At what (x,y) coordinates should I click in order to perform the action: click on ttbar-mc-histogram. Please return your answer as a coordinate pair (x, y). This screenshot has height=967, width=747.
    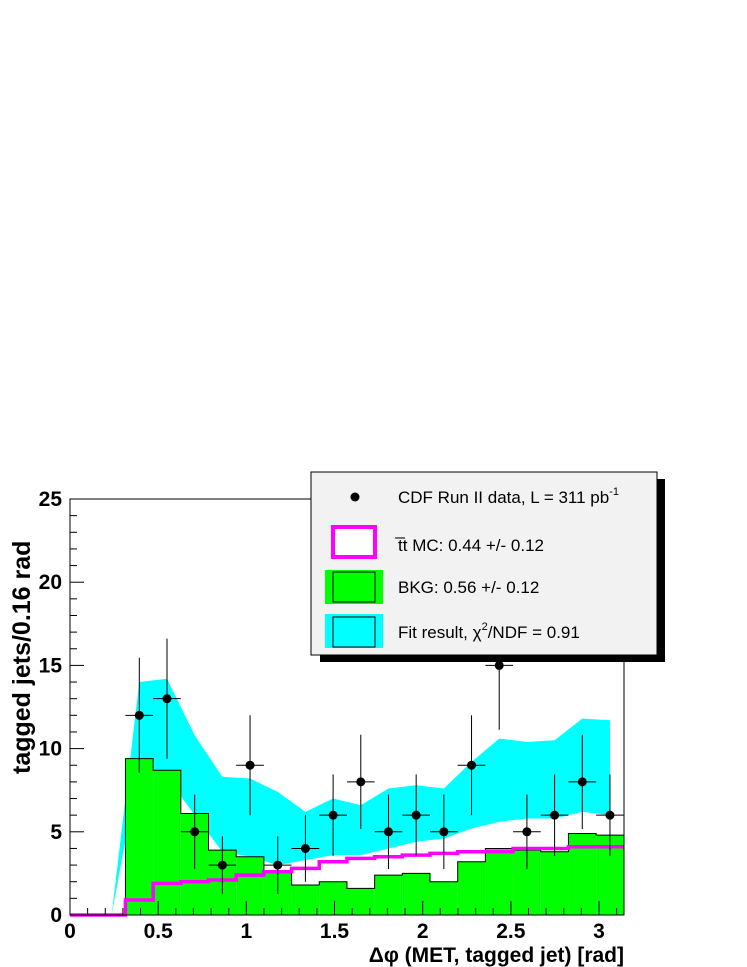
    Looking at the image, I should click on (347, 881).